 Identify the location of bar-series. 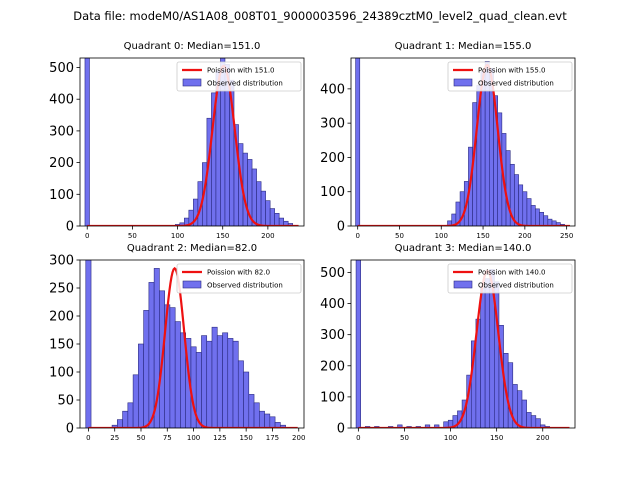
(189, 142).